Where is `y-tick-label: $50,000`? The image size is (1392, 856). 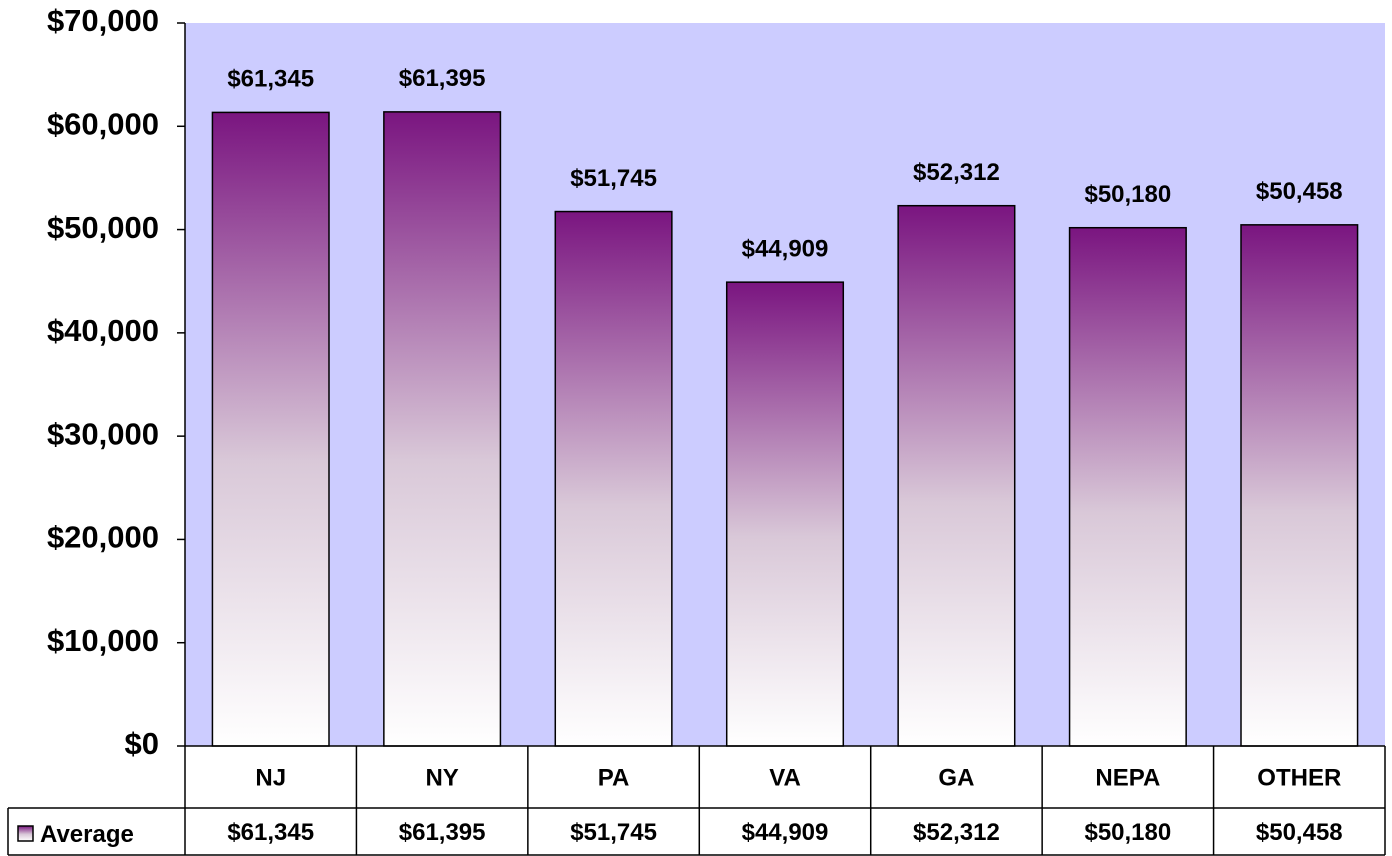
y-tick-label: $50,000 is located at coordinates (103, 227).